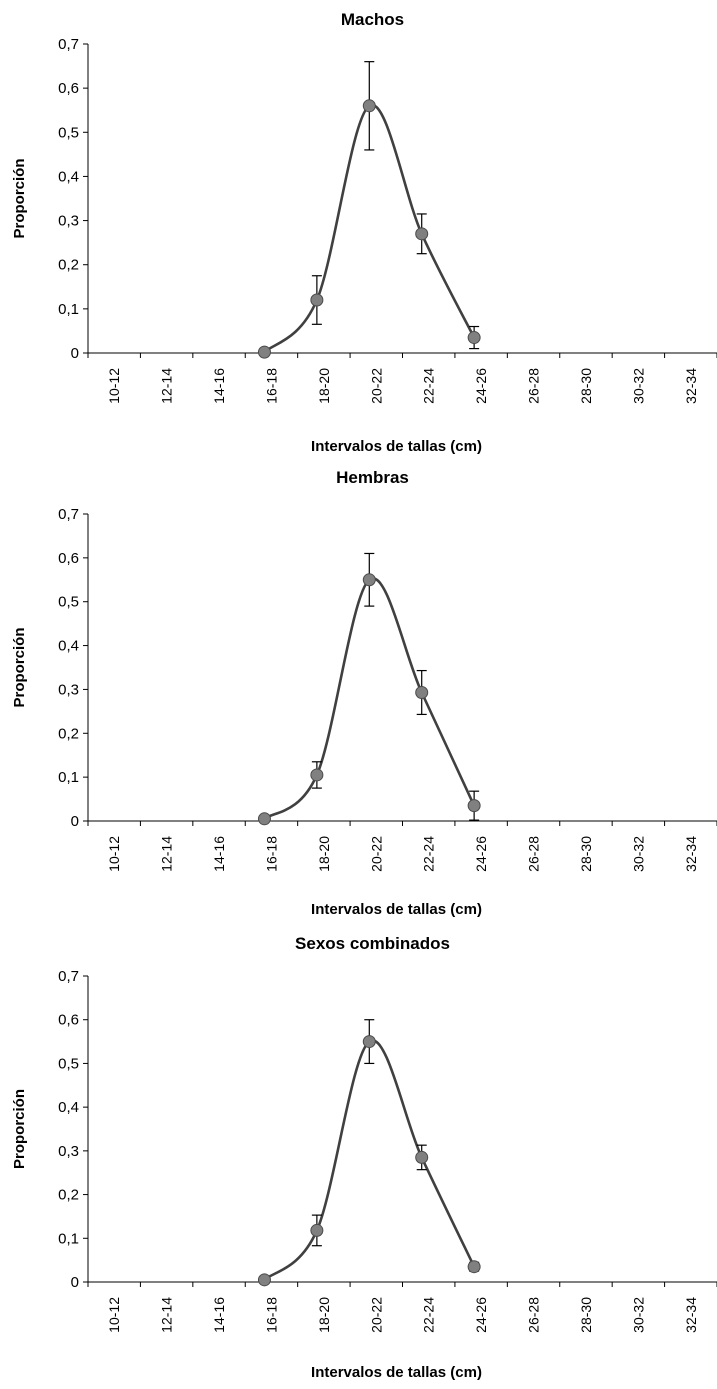 The width and height of the screenshot is (717, 1389). I want to click on chart-title: Machos, so click(372, 19).